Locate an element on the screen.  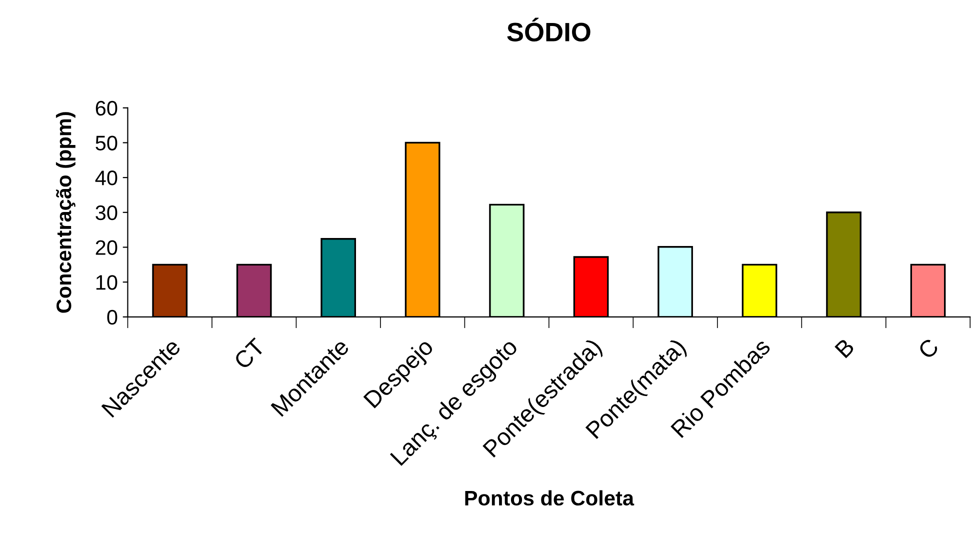
y-tick-label: 10 is located at coordinates (107, 282).